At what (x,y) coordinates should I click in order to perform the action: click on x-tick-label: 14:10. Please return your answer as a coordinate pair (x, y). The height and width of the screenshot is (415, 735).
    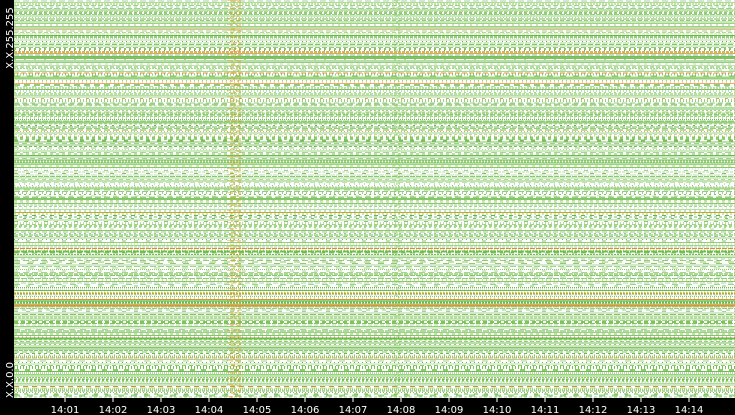
    Looking at the image, I should click on (497, 410).